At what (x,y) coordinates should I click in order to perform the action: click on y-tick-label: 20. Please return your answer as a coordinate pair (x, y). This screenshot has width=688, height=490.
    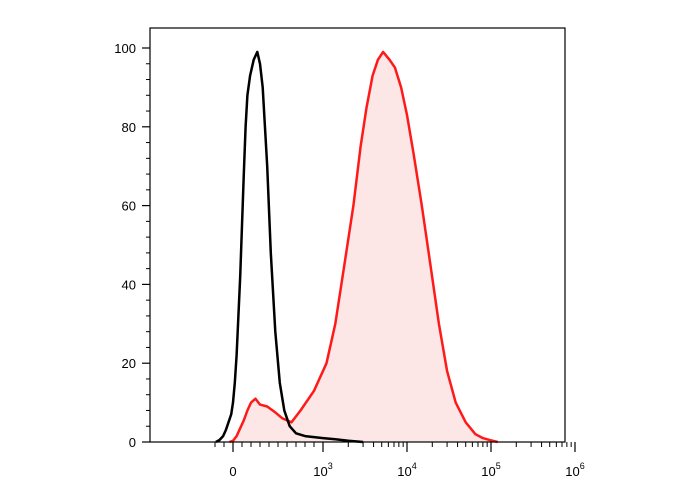
    Looking at the image, I should click on (129, 363).